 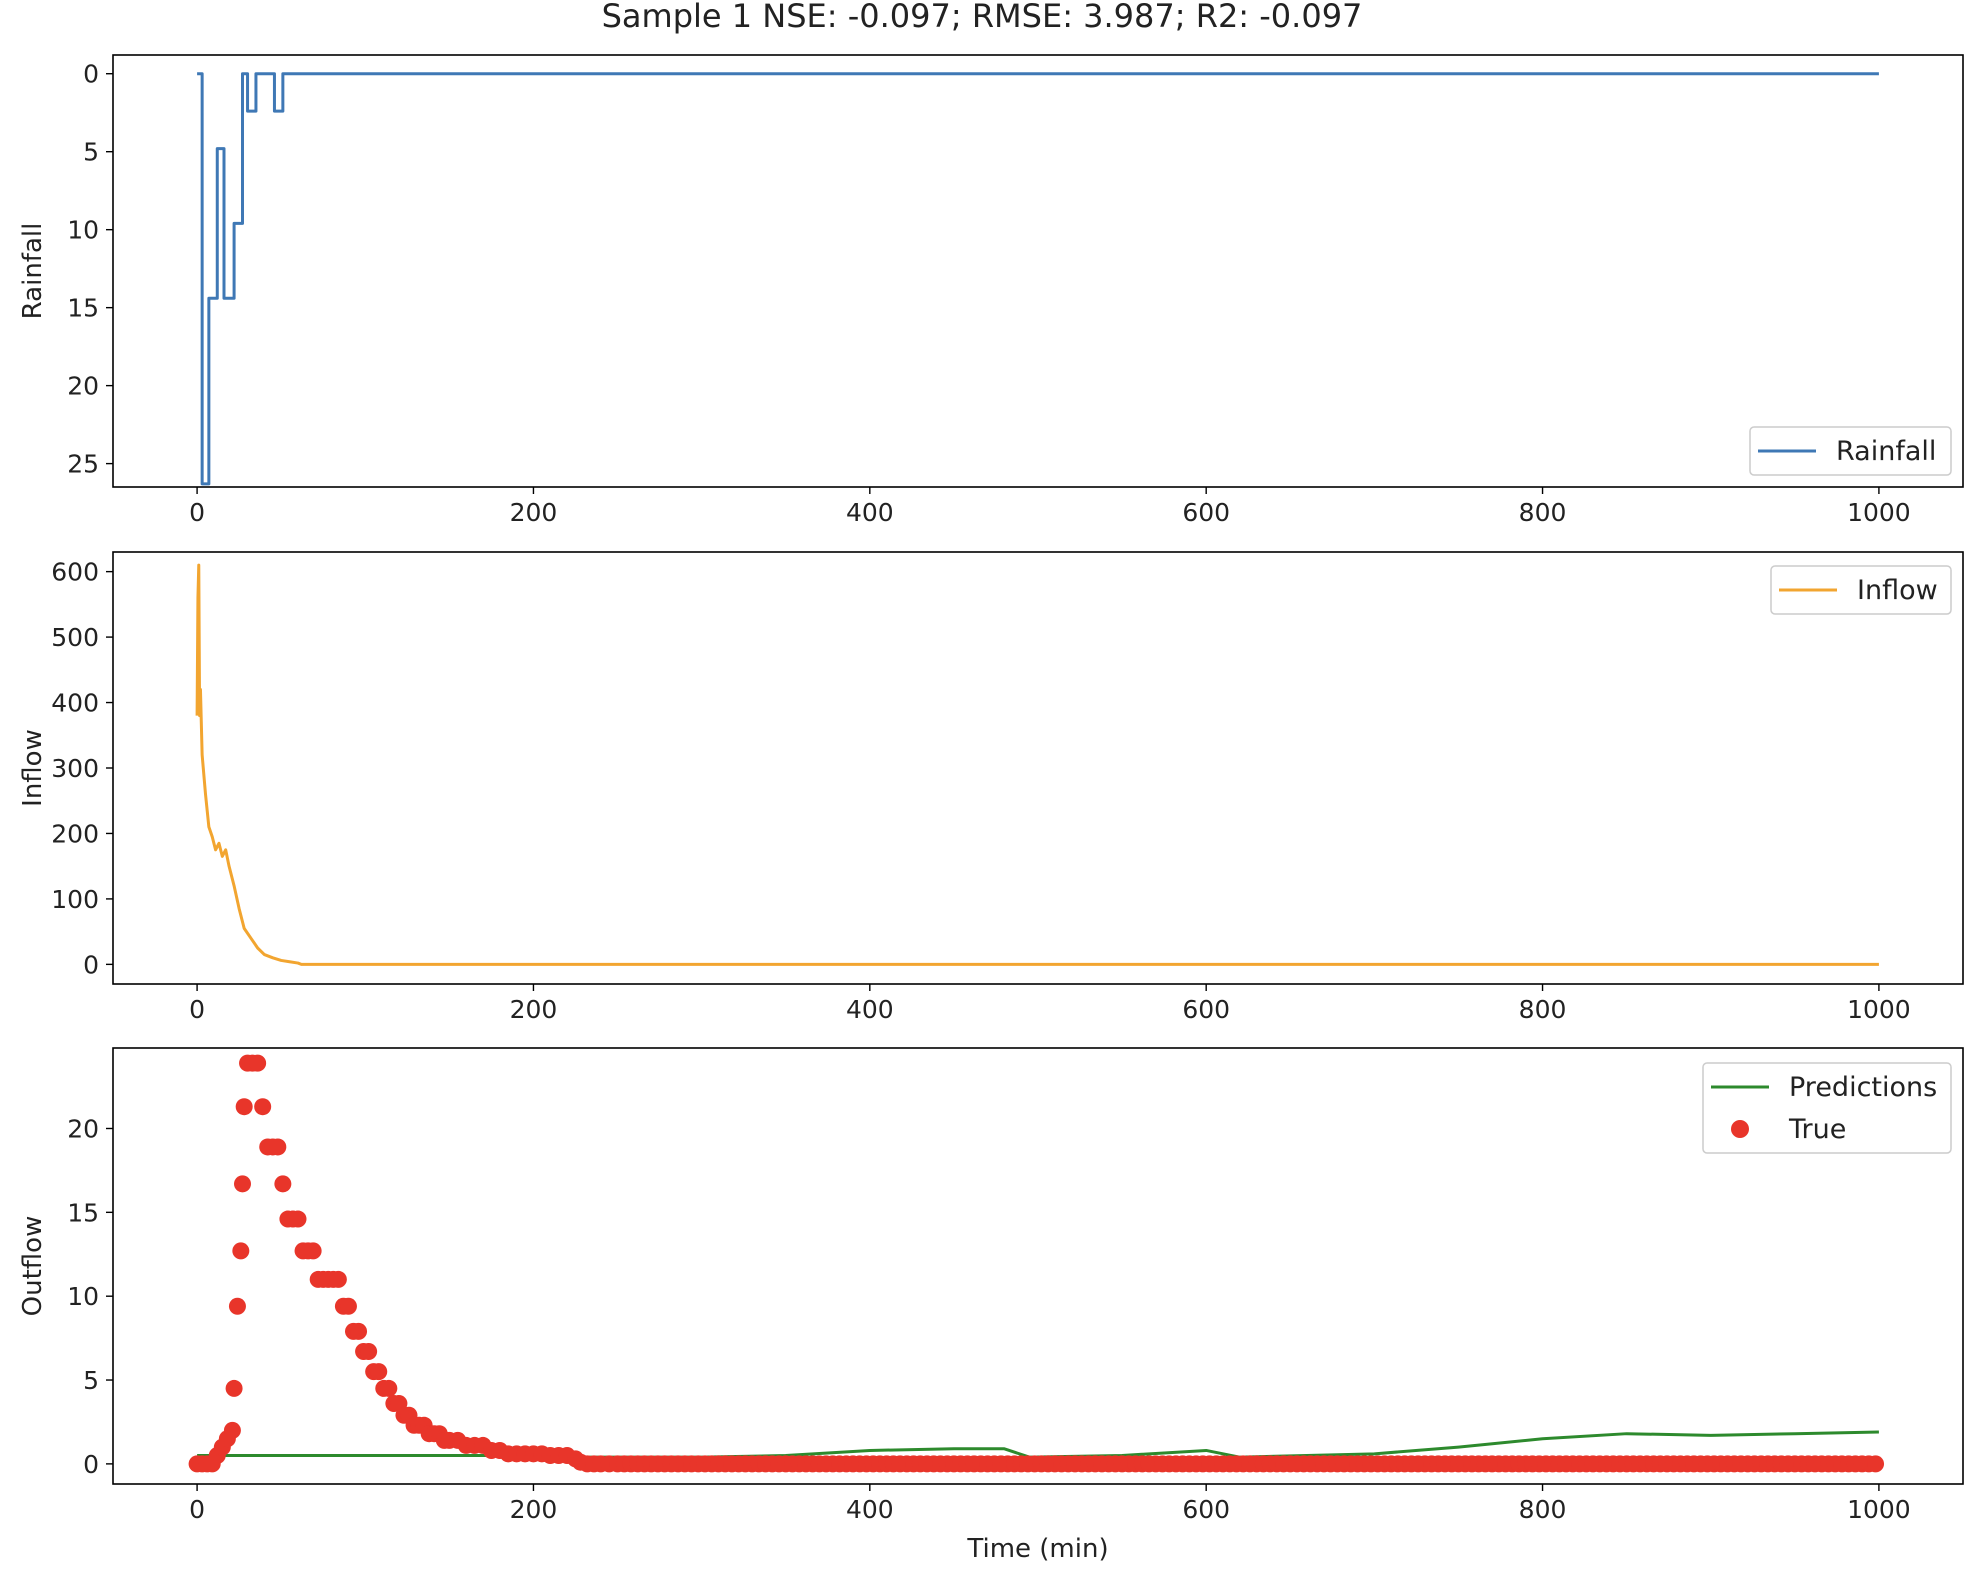 What do you see at coordinates (33, 271) in the screenshot?
I see `y-axis-label: Rainfall` at bounding box center [33, 271].